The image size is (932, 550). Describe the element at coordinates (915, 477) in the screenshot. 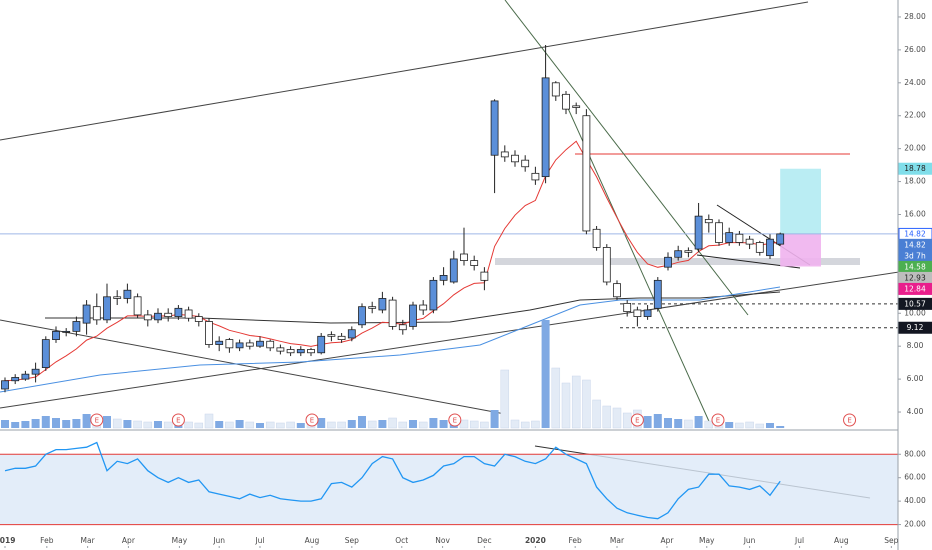

I see `y-tick-label: 60.00` at that location.